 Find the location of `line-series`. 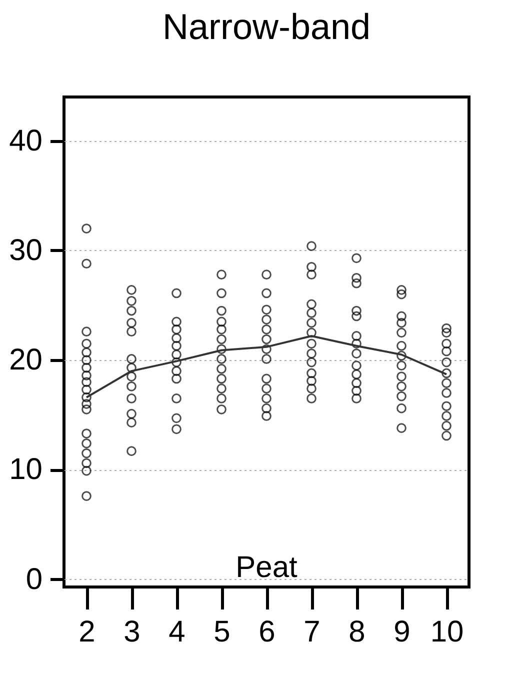

line-series is located at coordinates (267, 366).